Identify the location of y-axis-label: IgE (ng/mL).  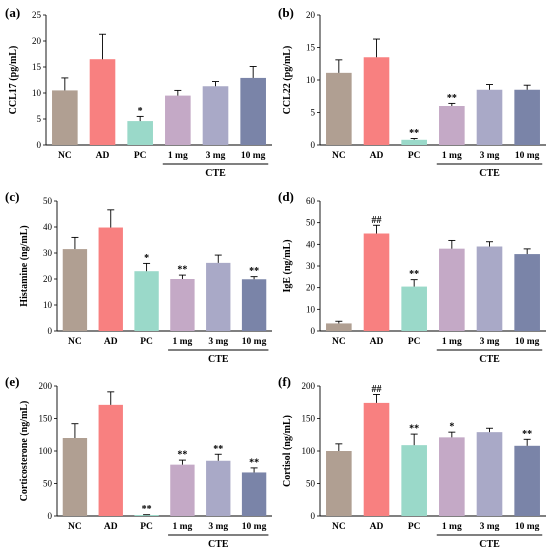
(287, 265).